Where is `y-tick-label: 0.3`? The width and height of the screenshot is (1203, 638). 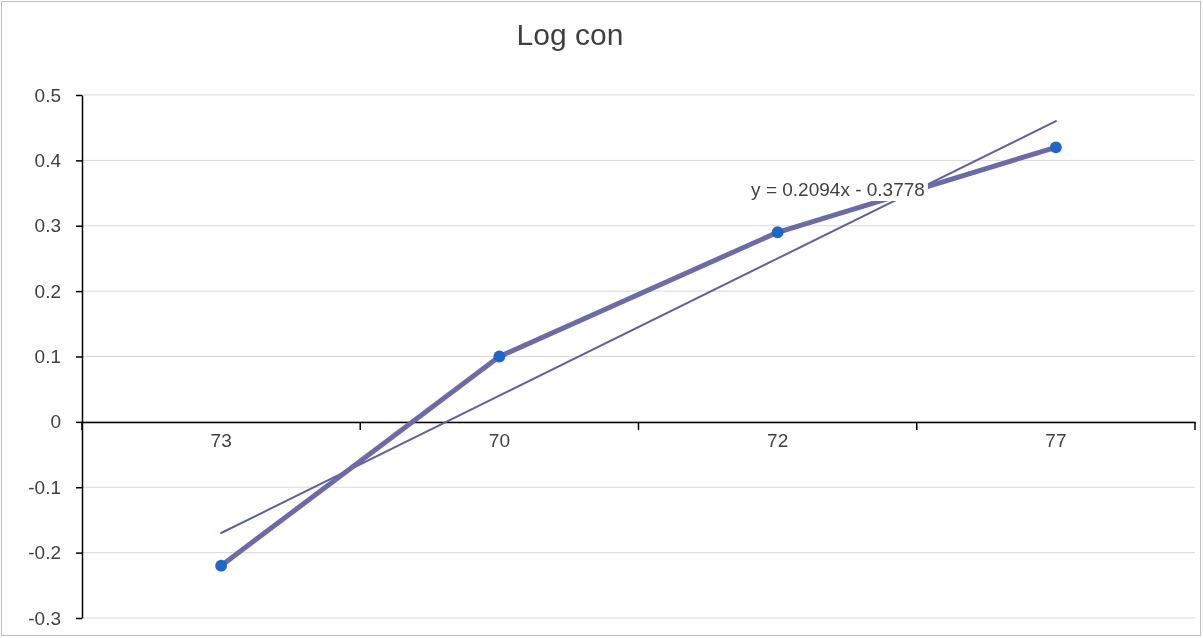 y-tick-label: 0.3 is located at coordinates (47, 226).